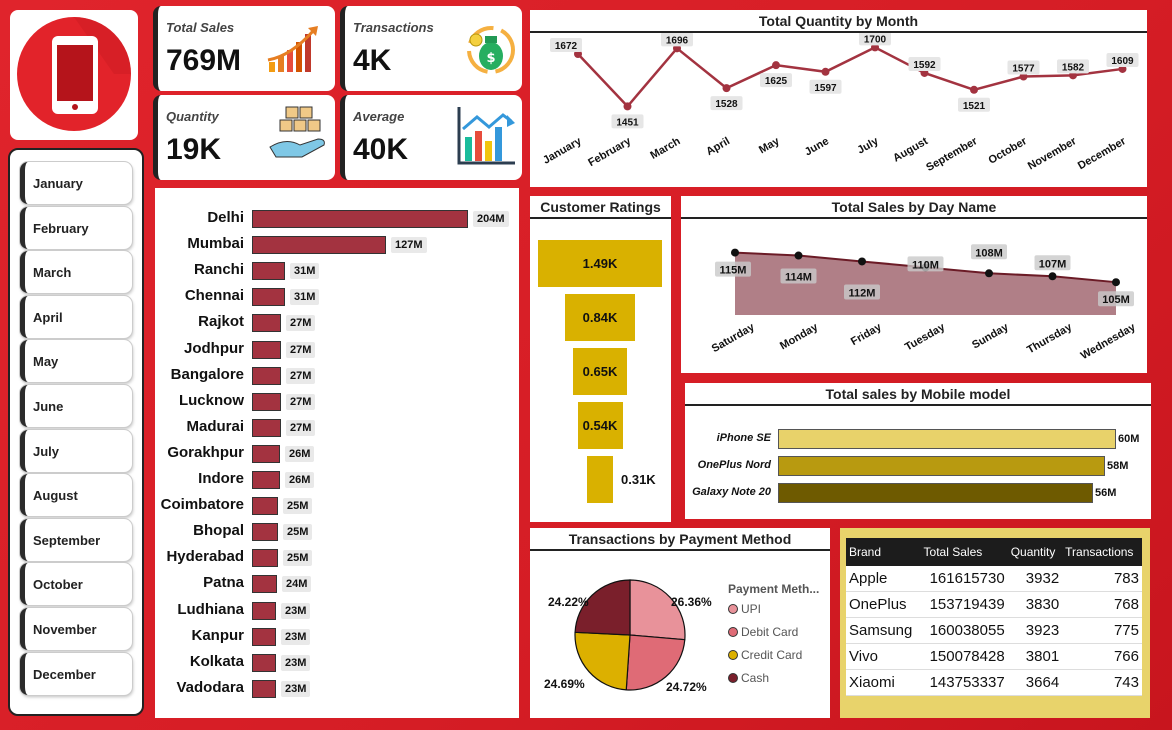 The width and height of the screenshot is (1172, 730). I want to click on table-cell: 3830, so click(1035, 604).